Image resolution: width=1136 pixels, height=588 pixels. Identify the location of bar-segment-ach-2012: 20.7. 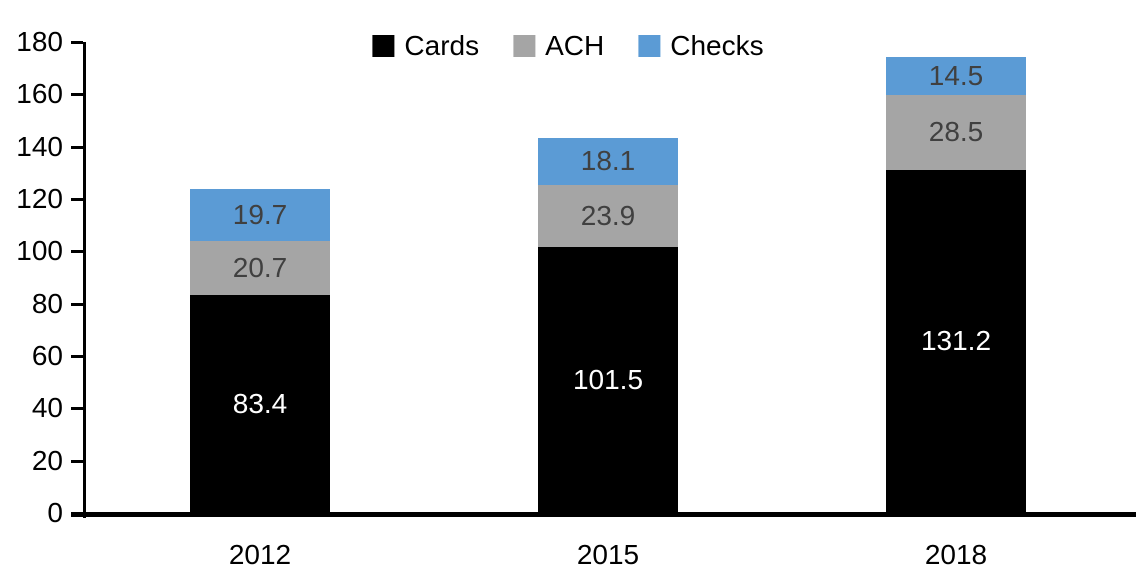
(260, 267).